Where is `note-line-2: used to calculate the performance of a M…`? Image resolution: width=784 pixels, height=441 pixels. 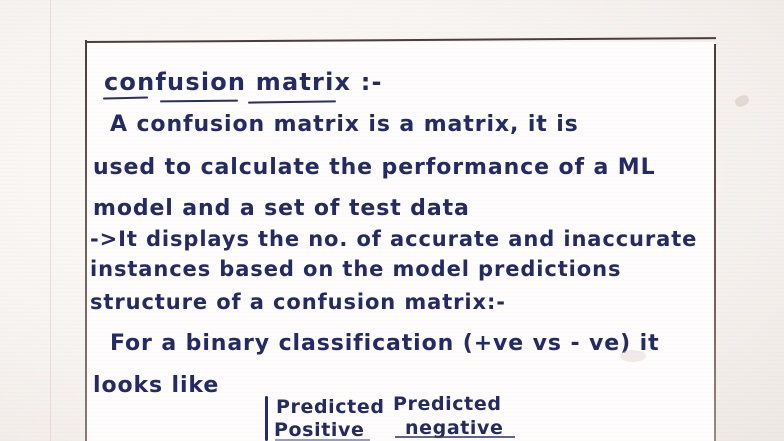
note-line-2: used to calculate the performance of a M… is located at coordinates (374, 167).